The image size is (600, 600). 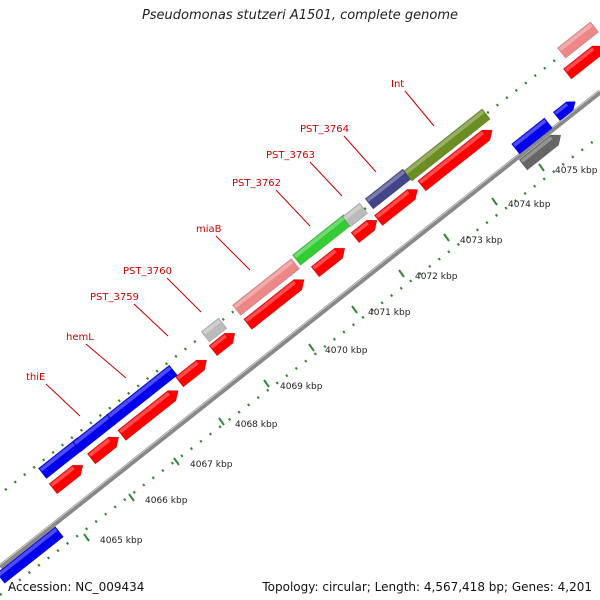 I want to click on gene-label: PST_3759, so click(x=114, y=297).